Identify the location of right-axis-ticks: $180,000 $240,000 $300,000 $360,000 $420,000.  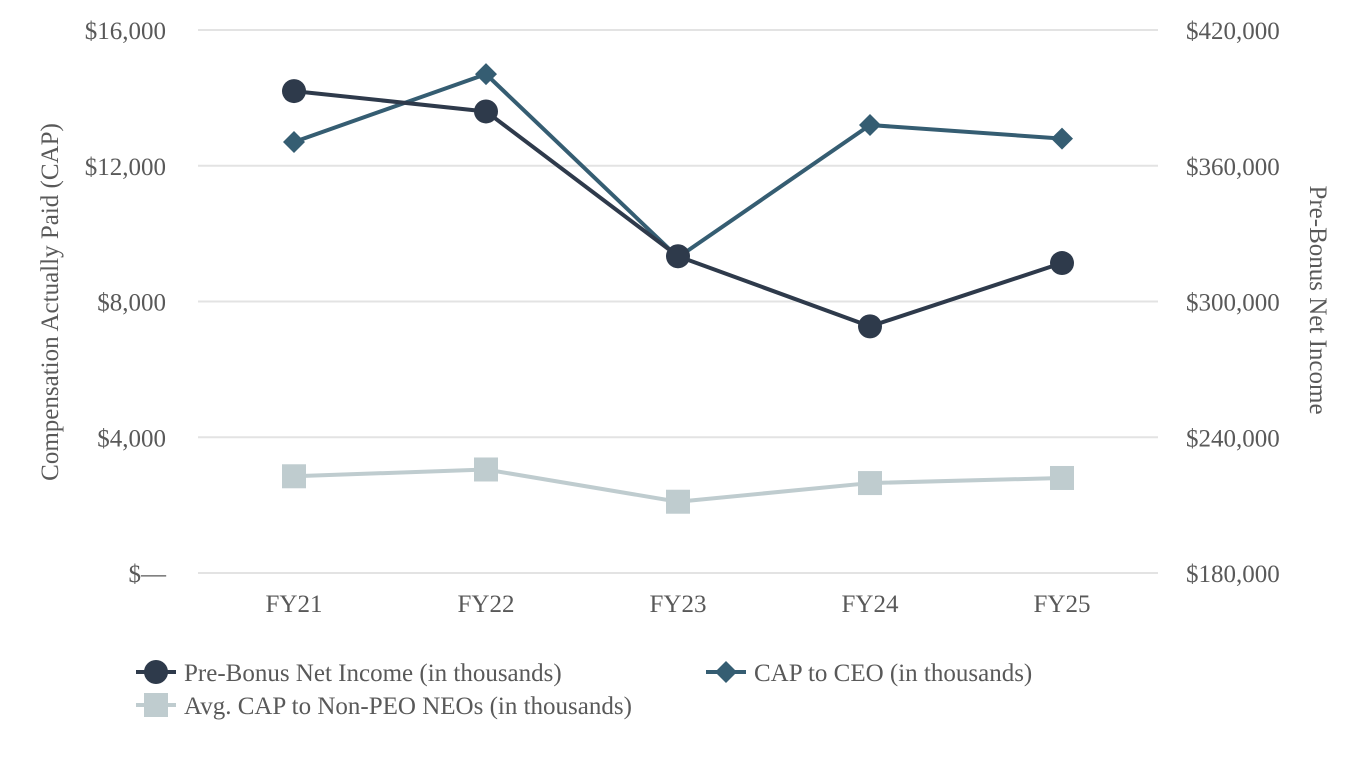
(1233, 303).